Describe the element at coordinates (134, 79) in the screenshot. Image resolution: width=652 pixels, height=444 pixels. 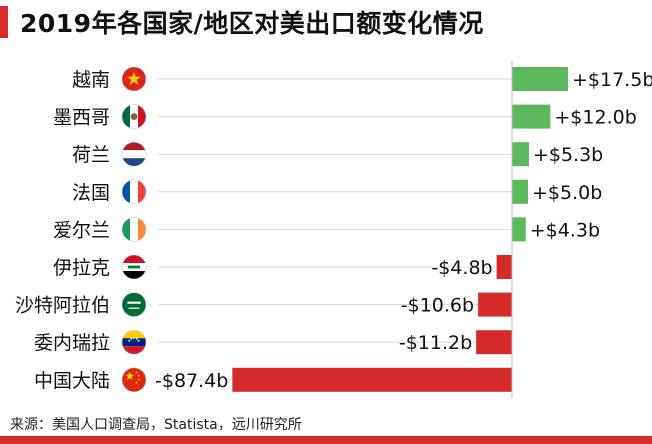
I see `vietnam-flag-icon` at that location.